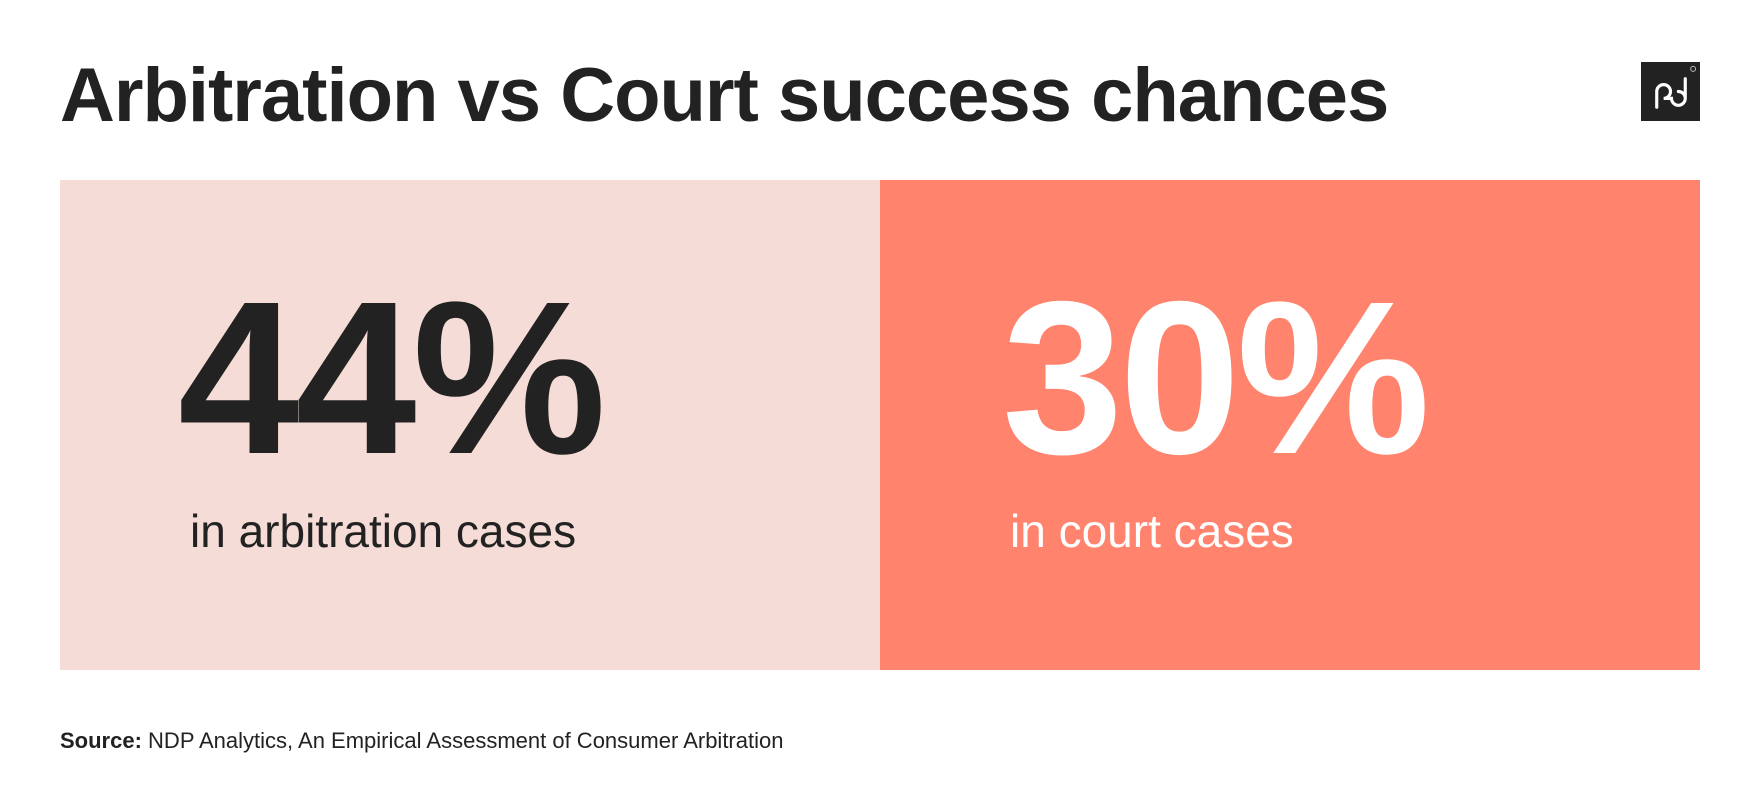 This screenshot has width=1760, height=808. Describe the element at coordinates (1676, 87) in the screenshot. I see `pd-logo-icon` at that location.